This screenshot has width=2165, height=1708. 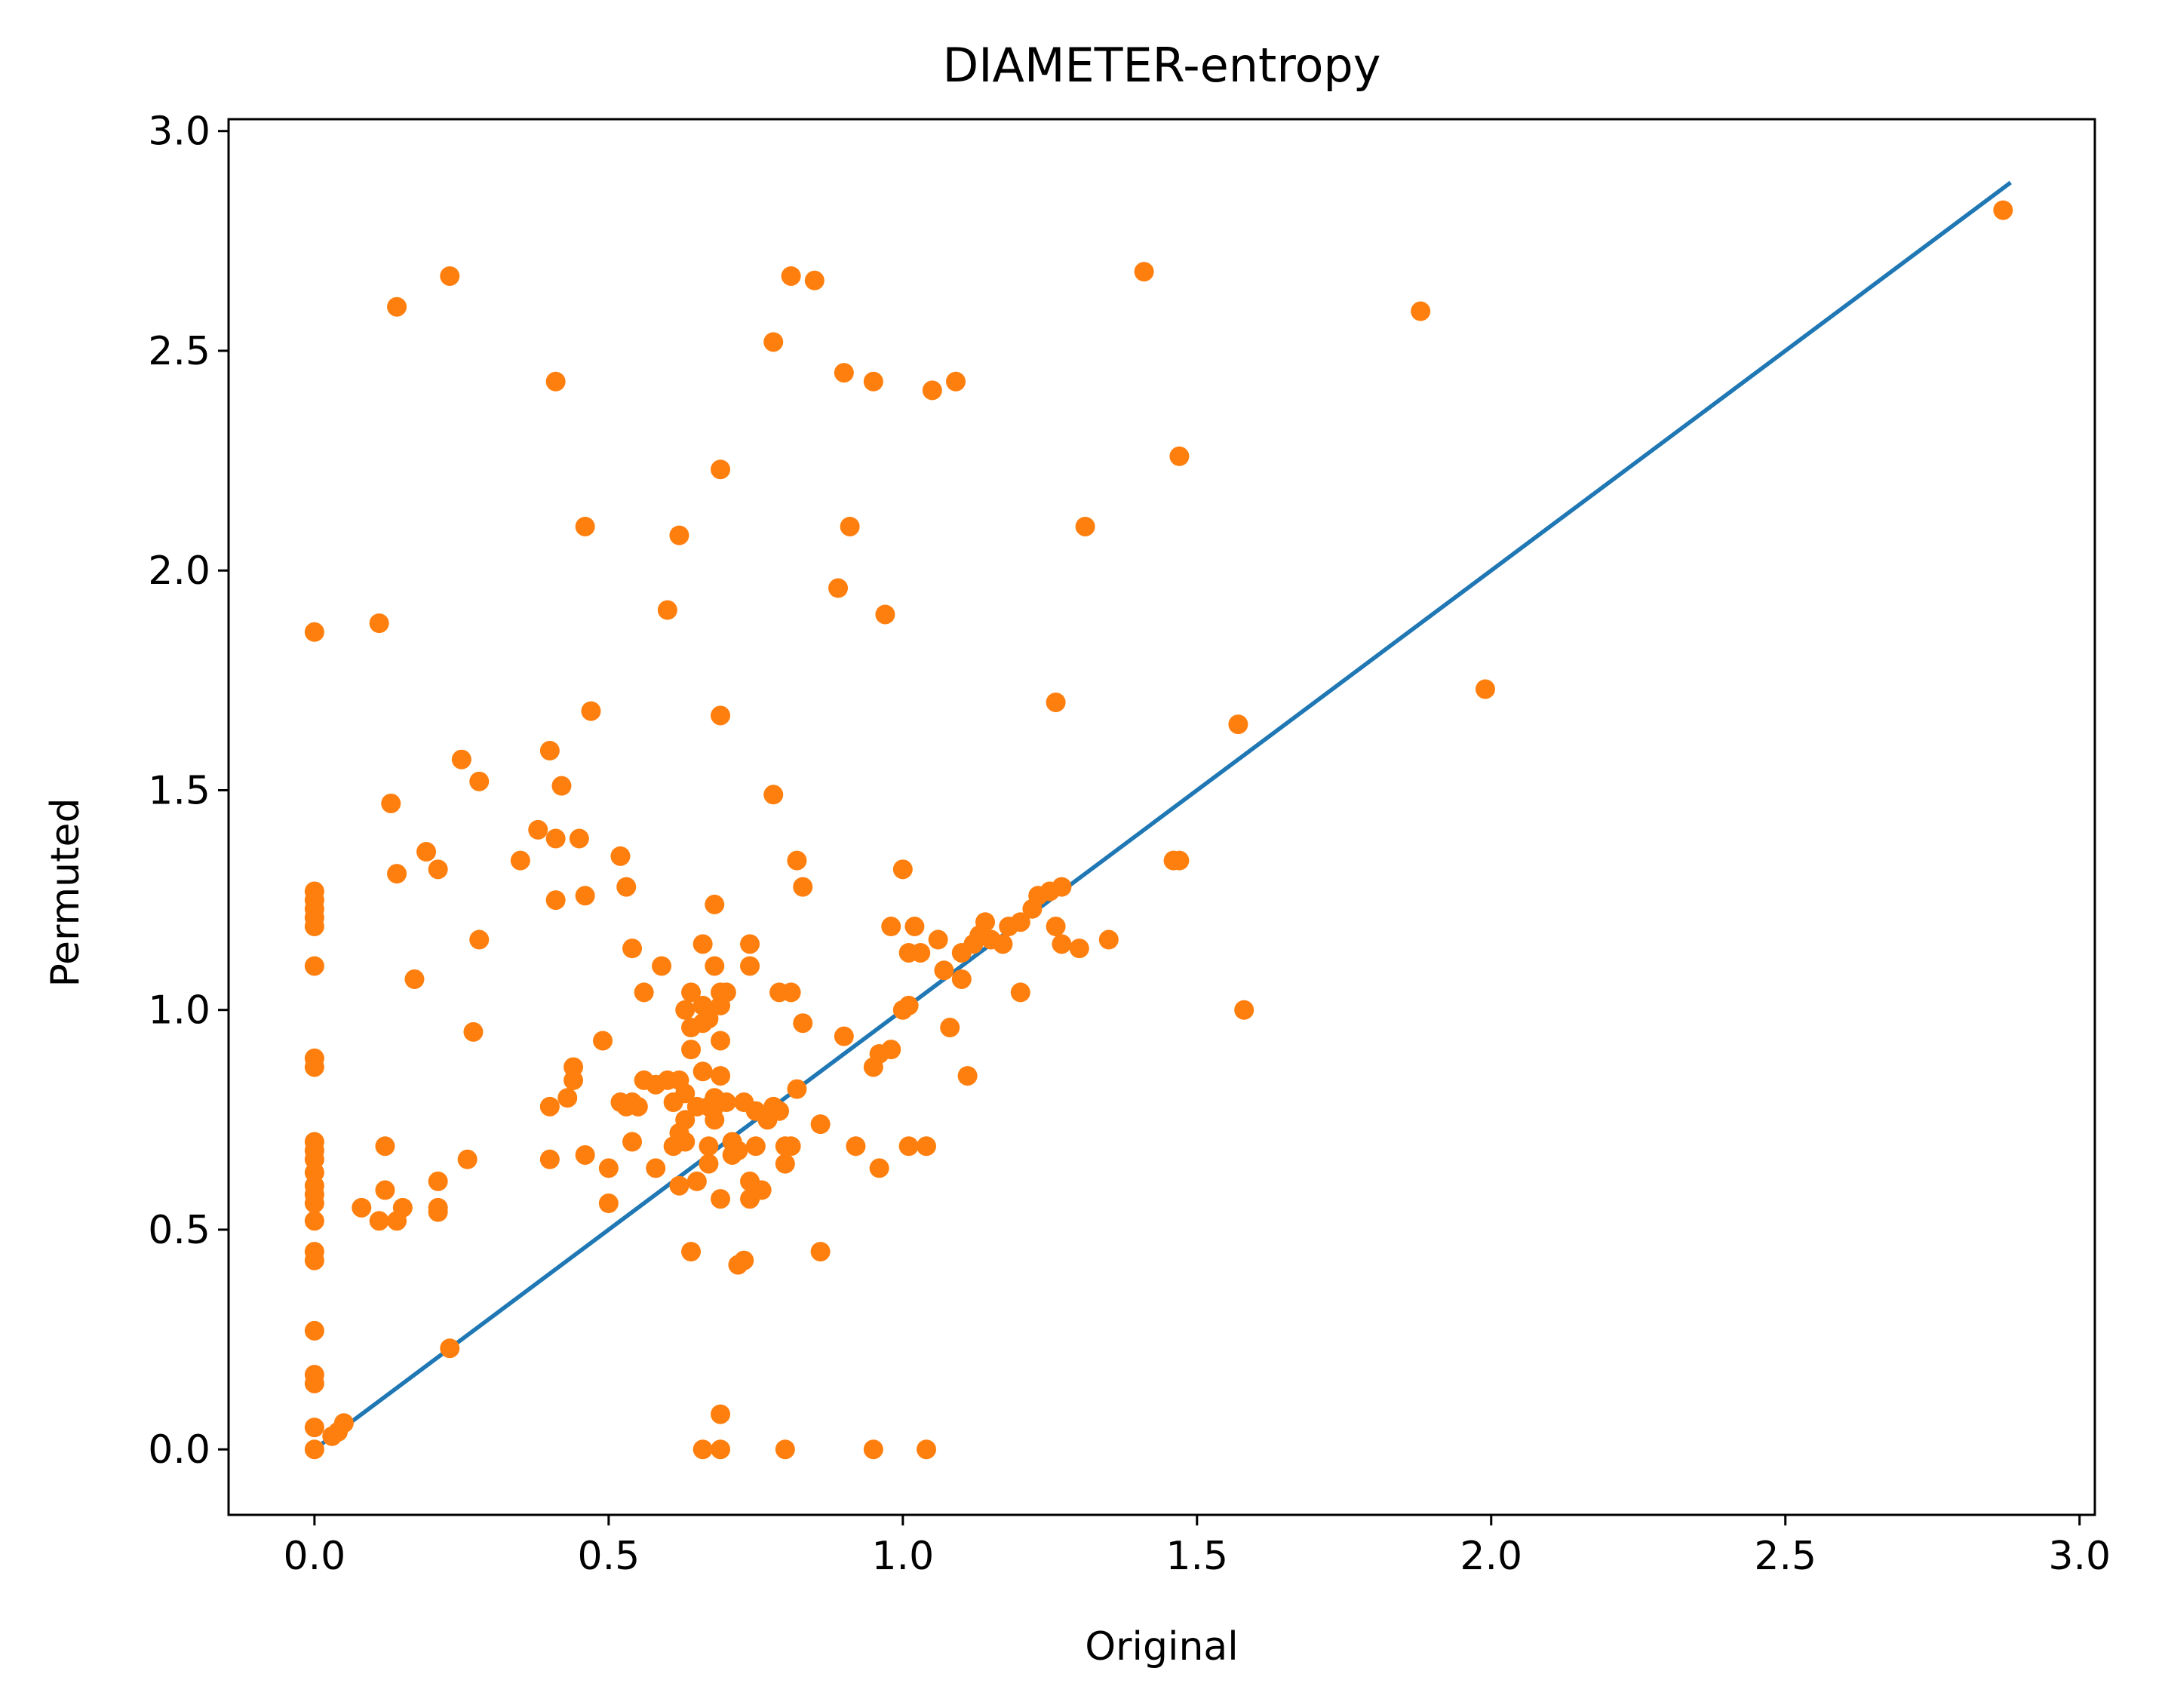 What do you see at coordinates (1161, 1647) in the screenshot?
I see `x-axis-label: Original` at bounding box center [1161, 1647].